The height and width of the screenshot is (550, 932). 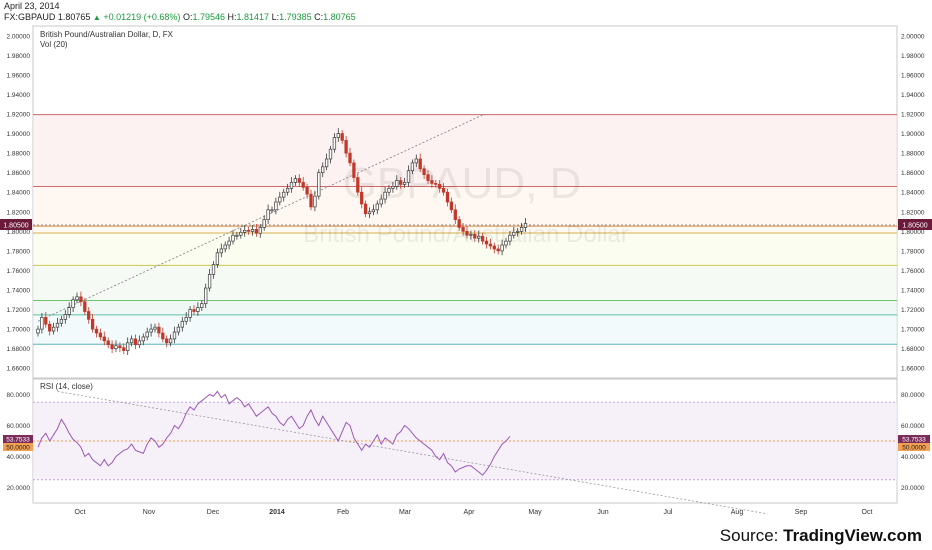 I want to click on time-tick-label: Feb, so click(x=343, y=512).